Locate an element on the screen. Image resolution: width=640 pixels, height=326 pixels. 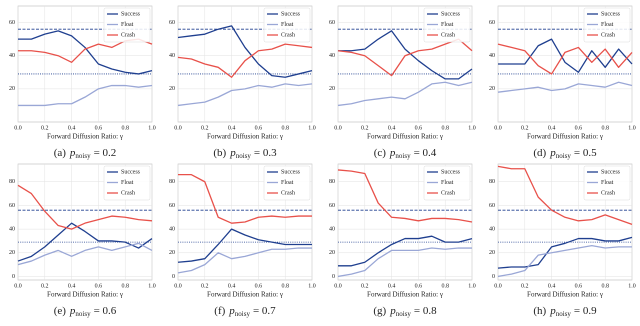
caption-label: (h) is located at coordinates (539, 311).